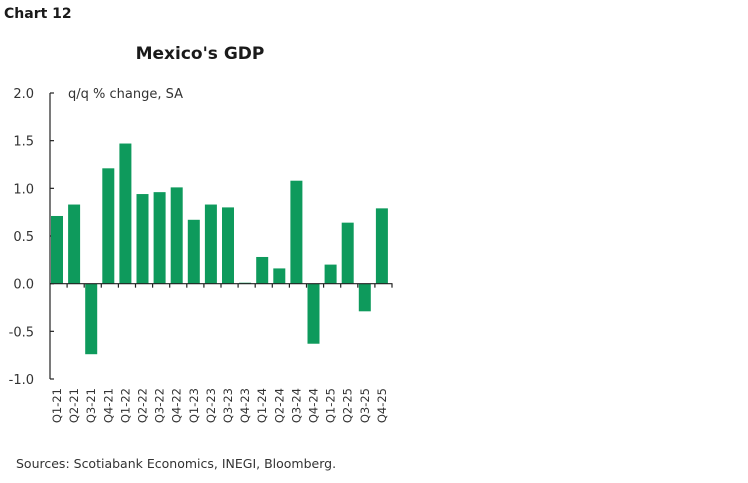 This screenshot has height=483, width=748. I want to click on x-tick-label: Q1-23, so click(194, 405).